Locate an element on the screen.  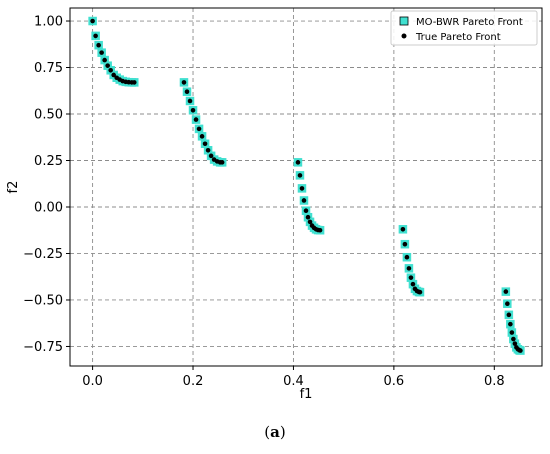
legend-true-pareto-label: True Pareto Front is located at coordinates (458, 37).